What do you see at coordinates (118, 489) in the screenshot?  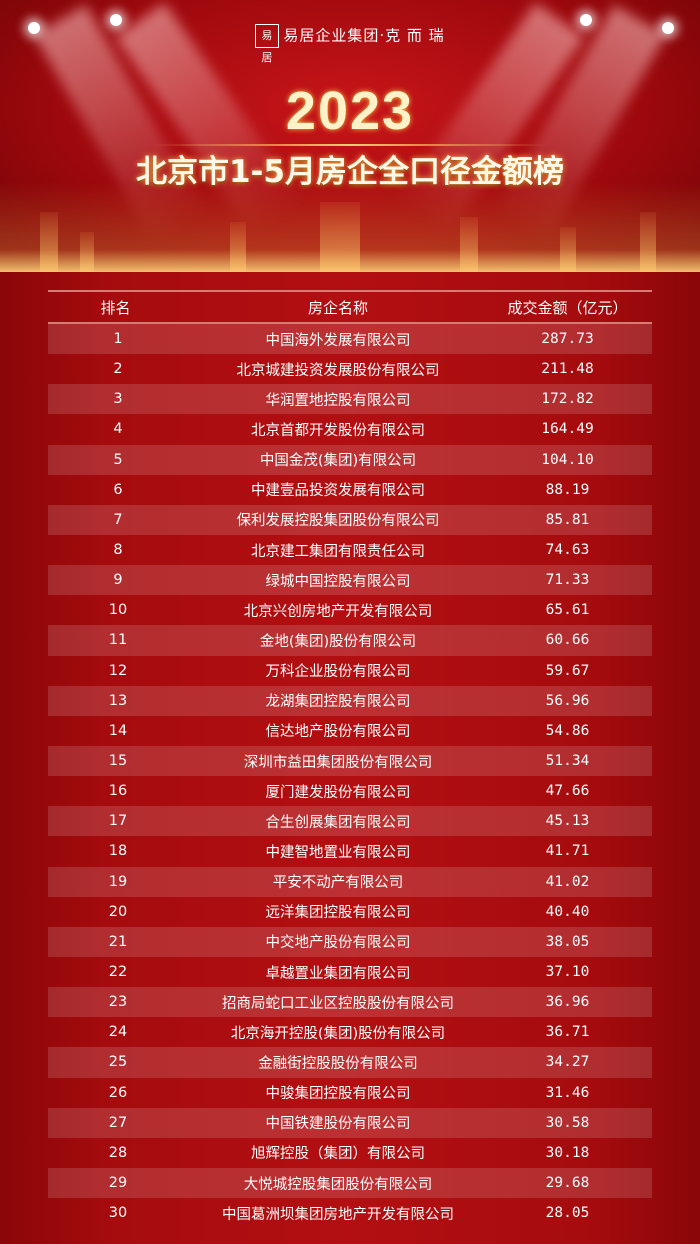 I see `rank-cell: 6` at bounding box center [118, 489].